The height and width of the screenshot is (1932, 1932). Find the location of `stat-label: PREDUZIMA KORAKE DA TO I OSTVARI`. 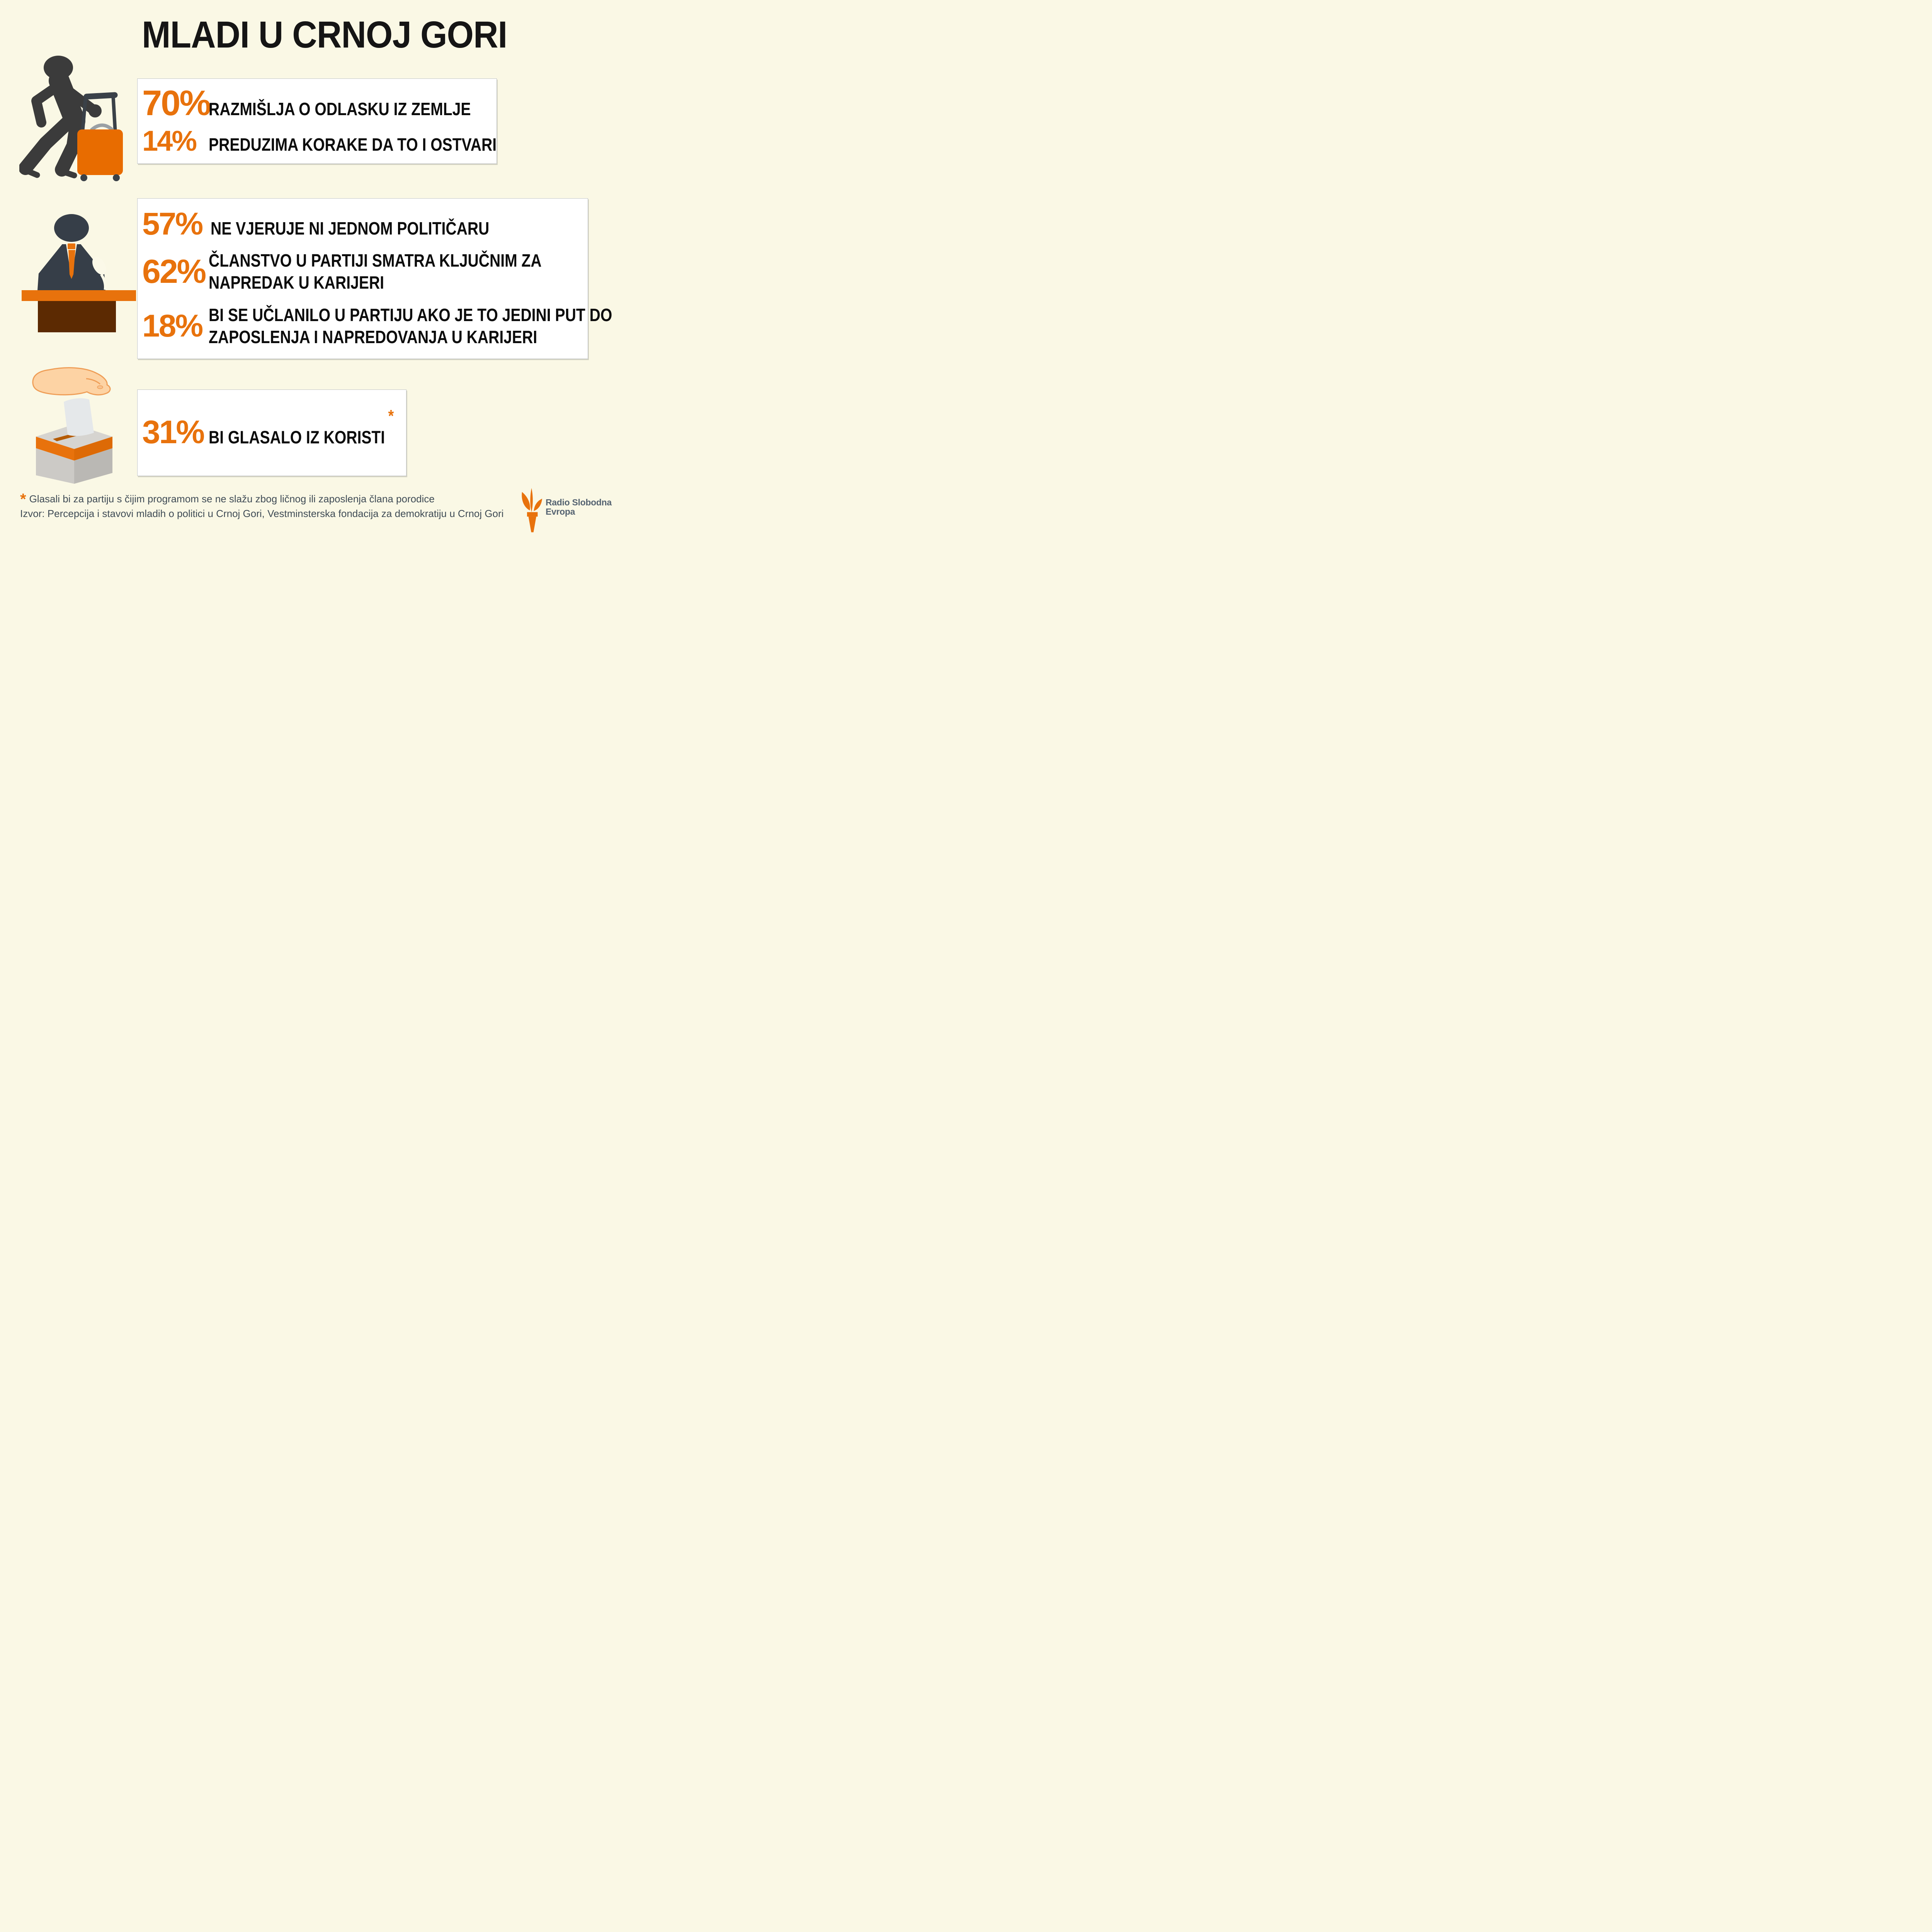

stat-label: PREDUZIMA KORAKE DA TO I OSTVARI is located at coordinates (353, 144).